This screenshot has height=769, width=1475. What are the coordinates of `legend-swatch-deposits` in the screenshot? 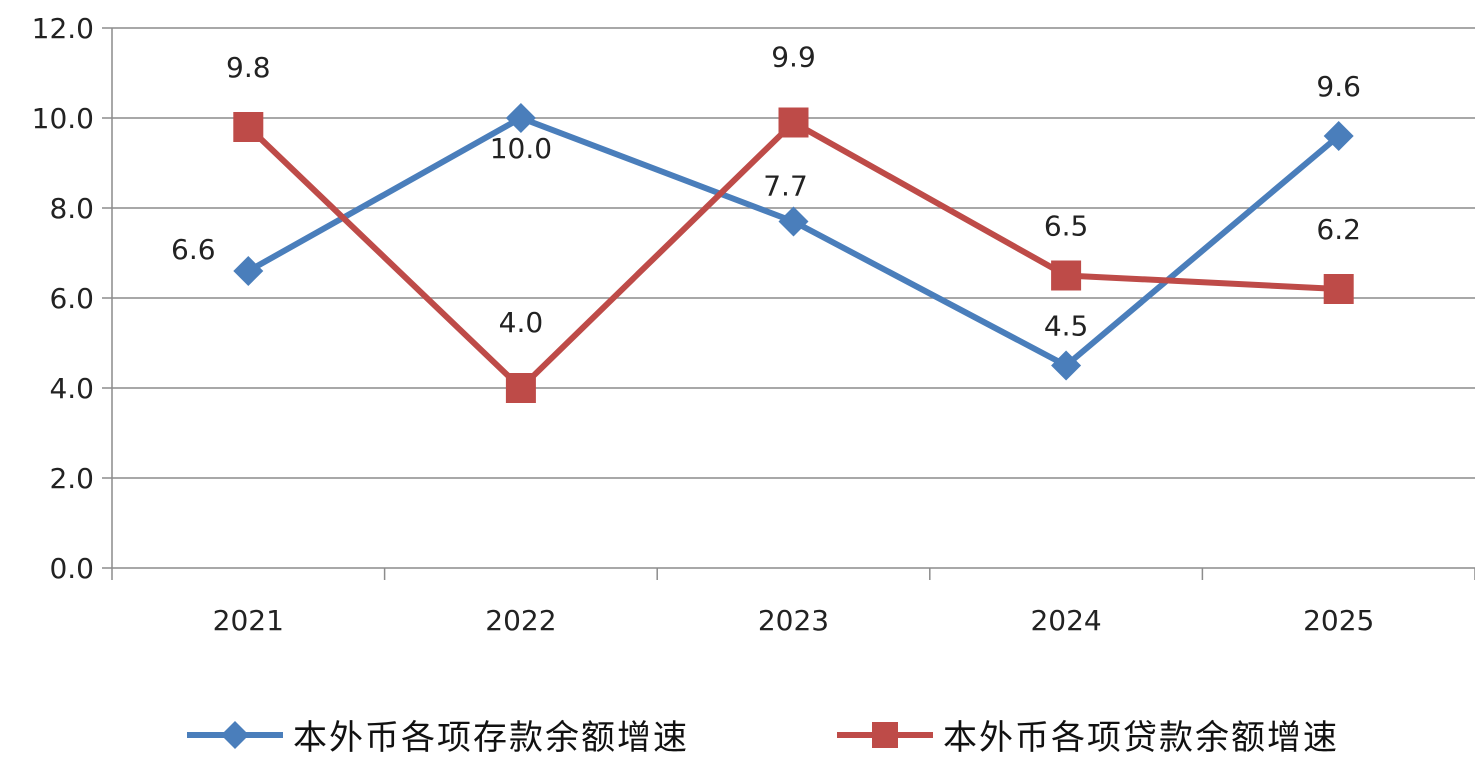 It's located at (235, 734).